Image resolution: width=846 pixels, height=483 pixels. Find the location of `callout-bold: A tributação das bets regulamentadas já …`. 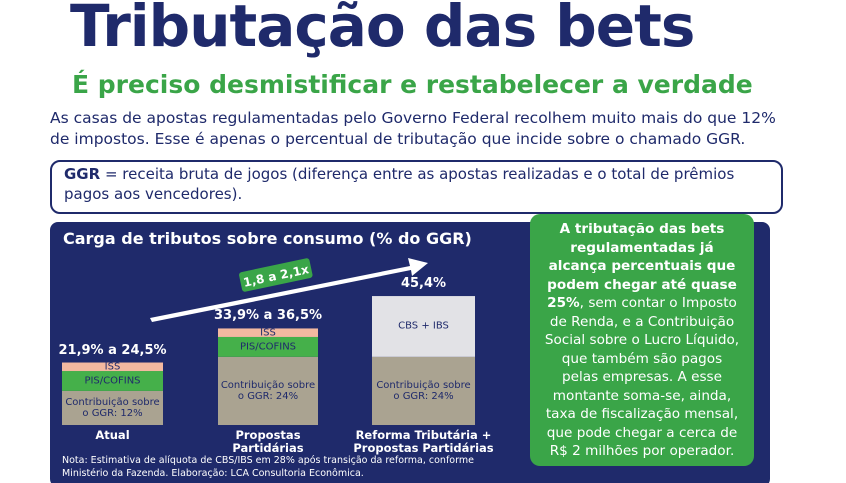

callout-bold: A tributação das bets regulamentadas já … is located at coordinates (642, 266).